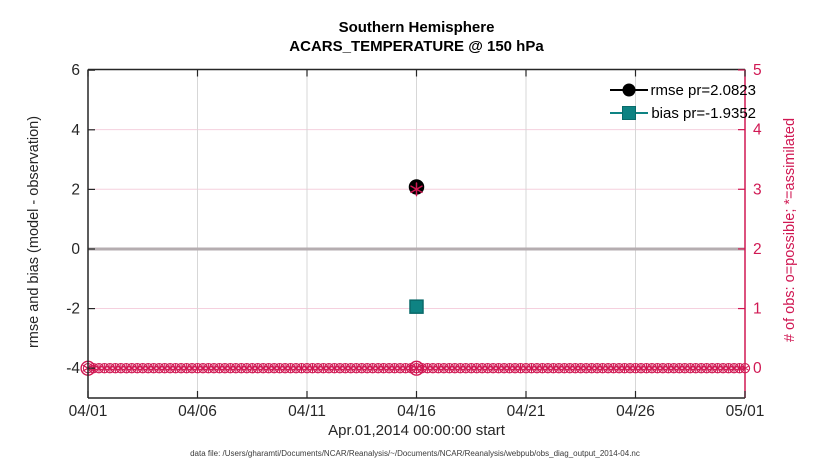 Image resolution: width=830 pixels, height=470 pixels. What do you see at coordinates (682, 101) in the screenshot?
I see `legend: rmse pr=2.0823 bias pr=-1.9352` at bounding box center [682, 101].